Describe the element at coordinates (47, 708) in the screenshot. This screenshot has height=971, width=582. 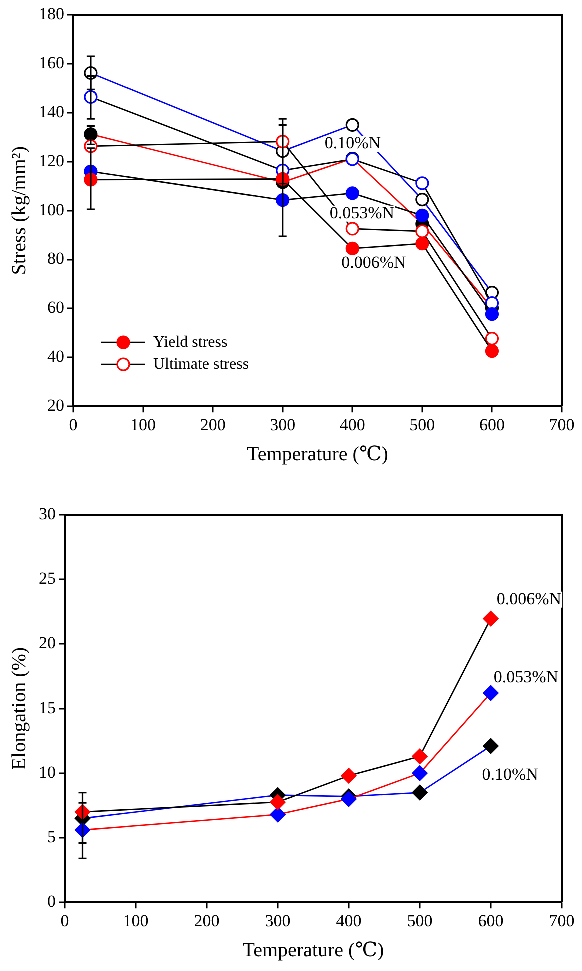
I see `y-tick-label: 15` at that location.